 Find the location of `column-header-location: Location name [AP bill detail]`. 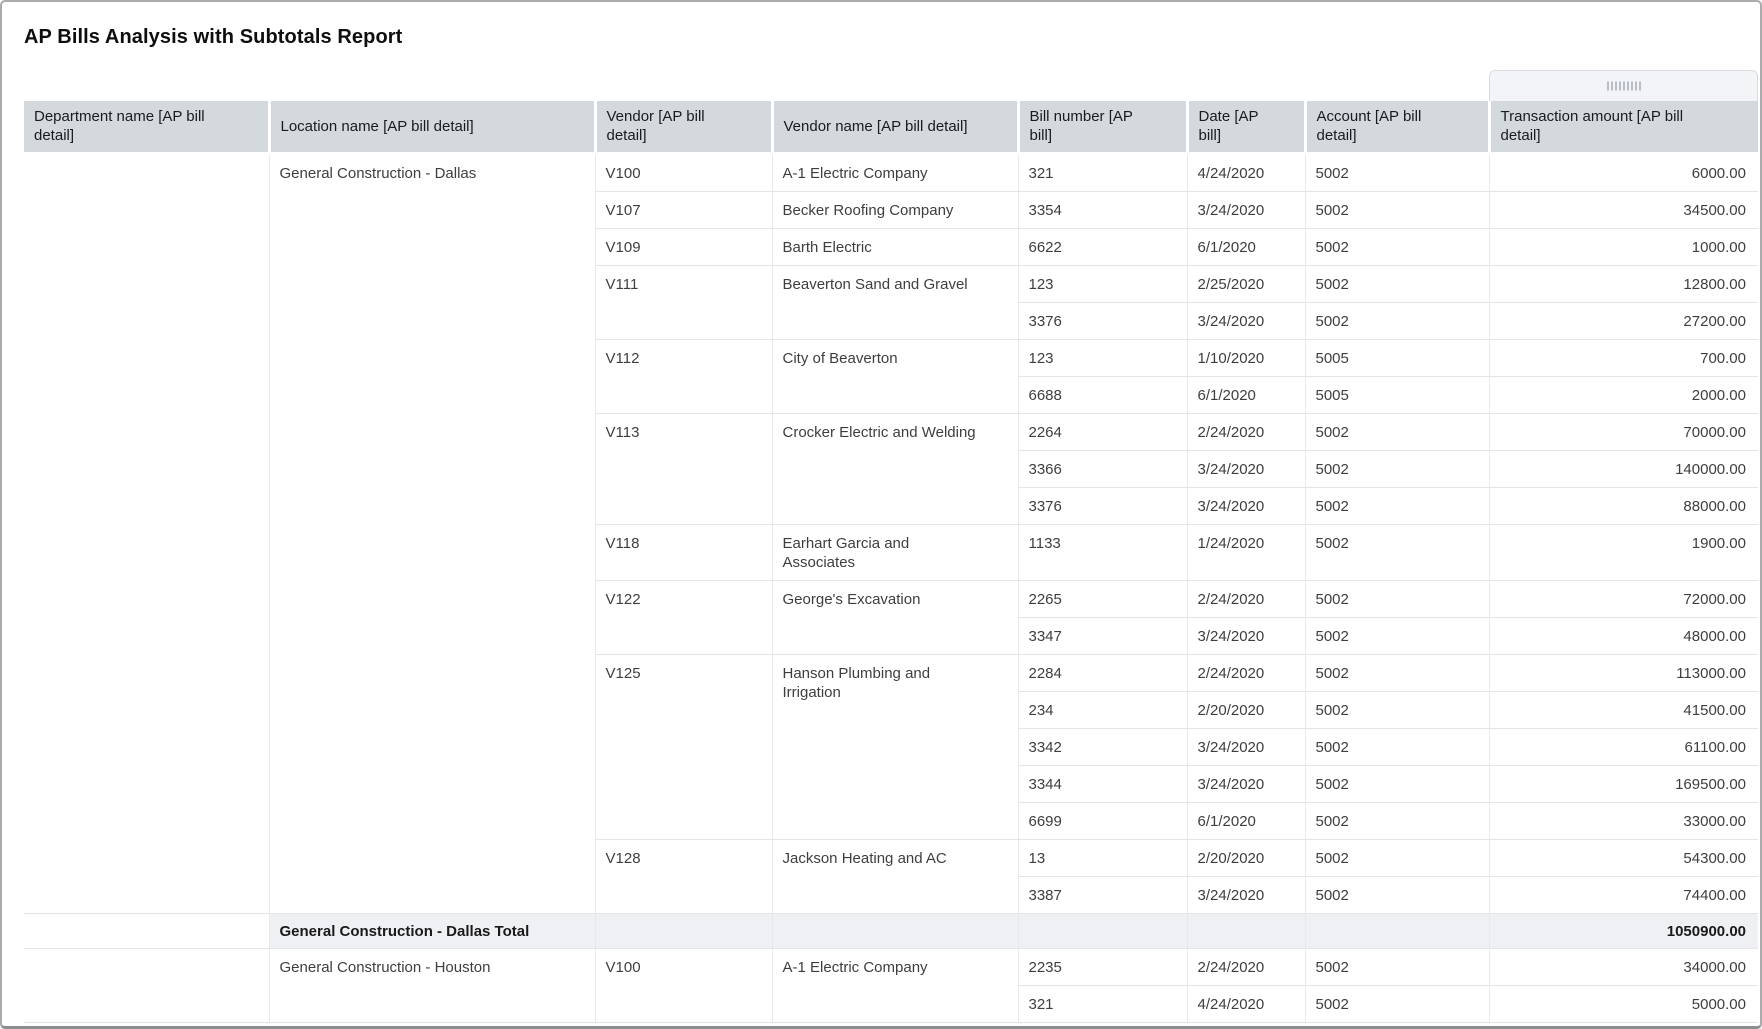

column-header-location: Location name [AP bill detail] is located at coordinates (431, 128).